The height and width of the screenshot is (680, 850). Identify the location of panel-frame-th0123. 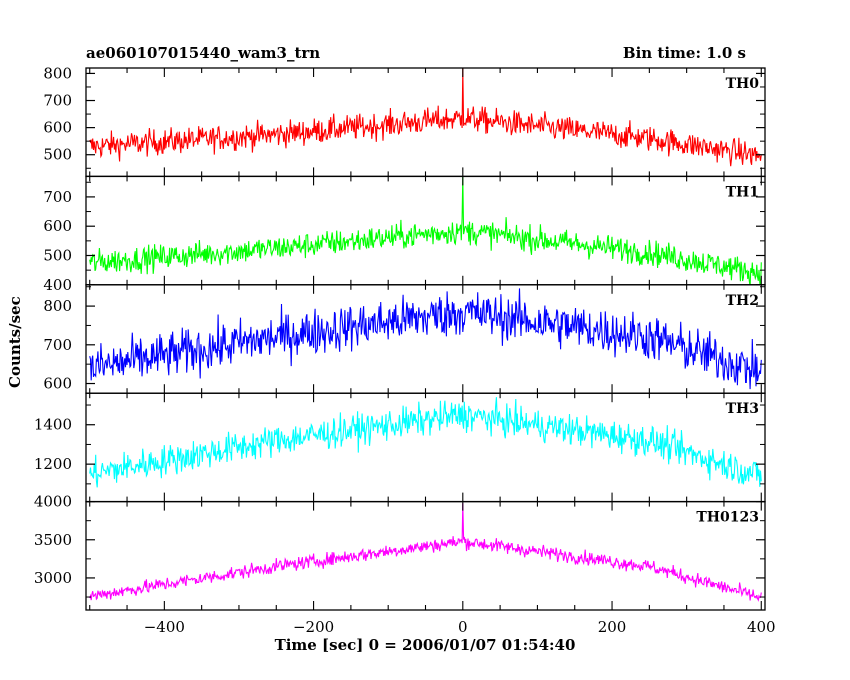
(425, 555).